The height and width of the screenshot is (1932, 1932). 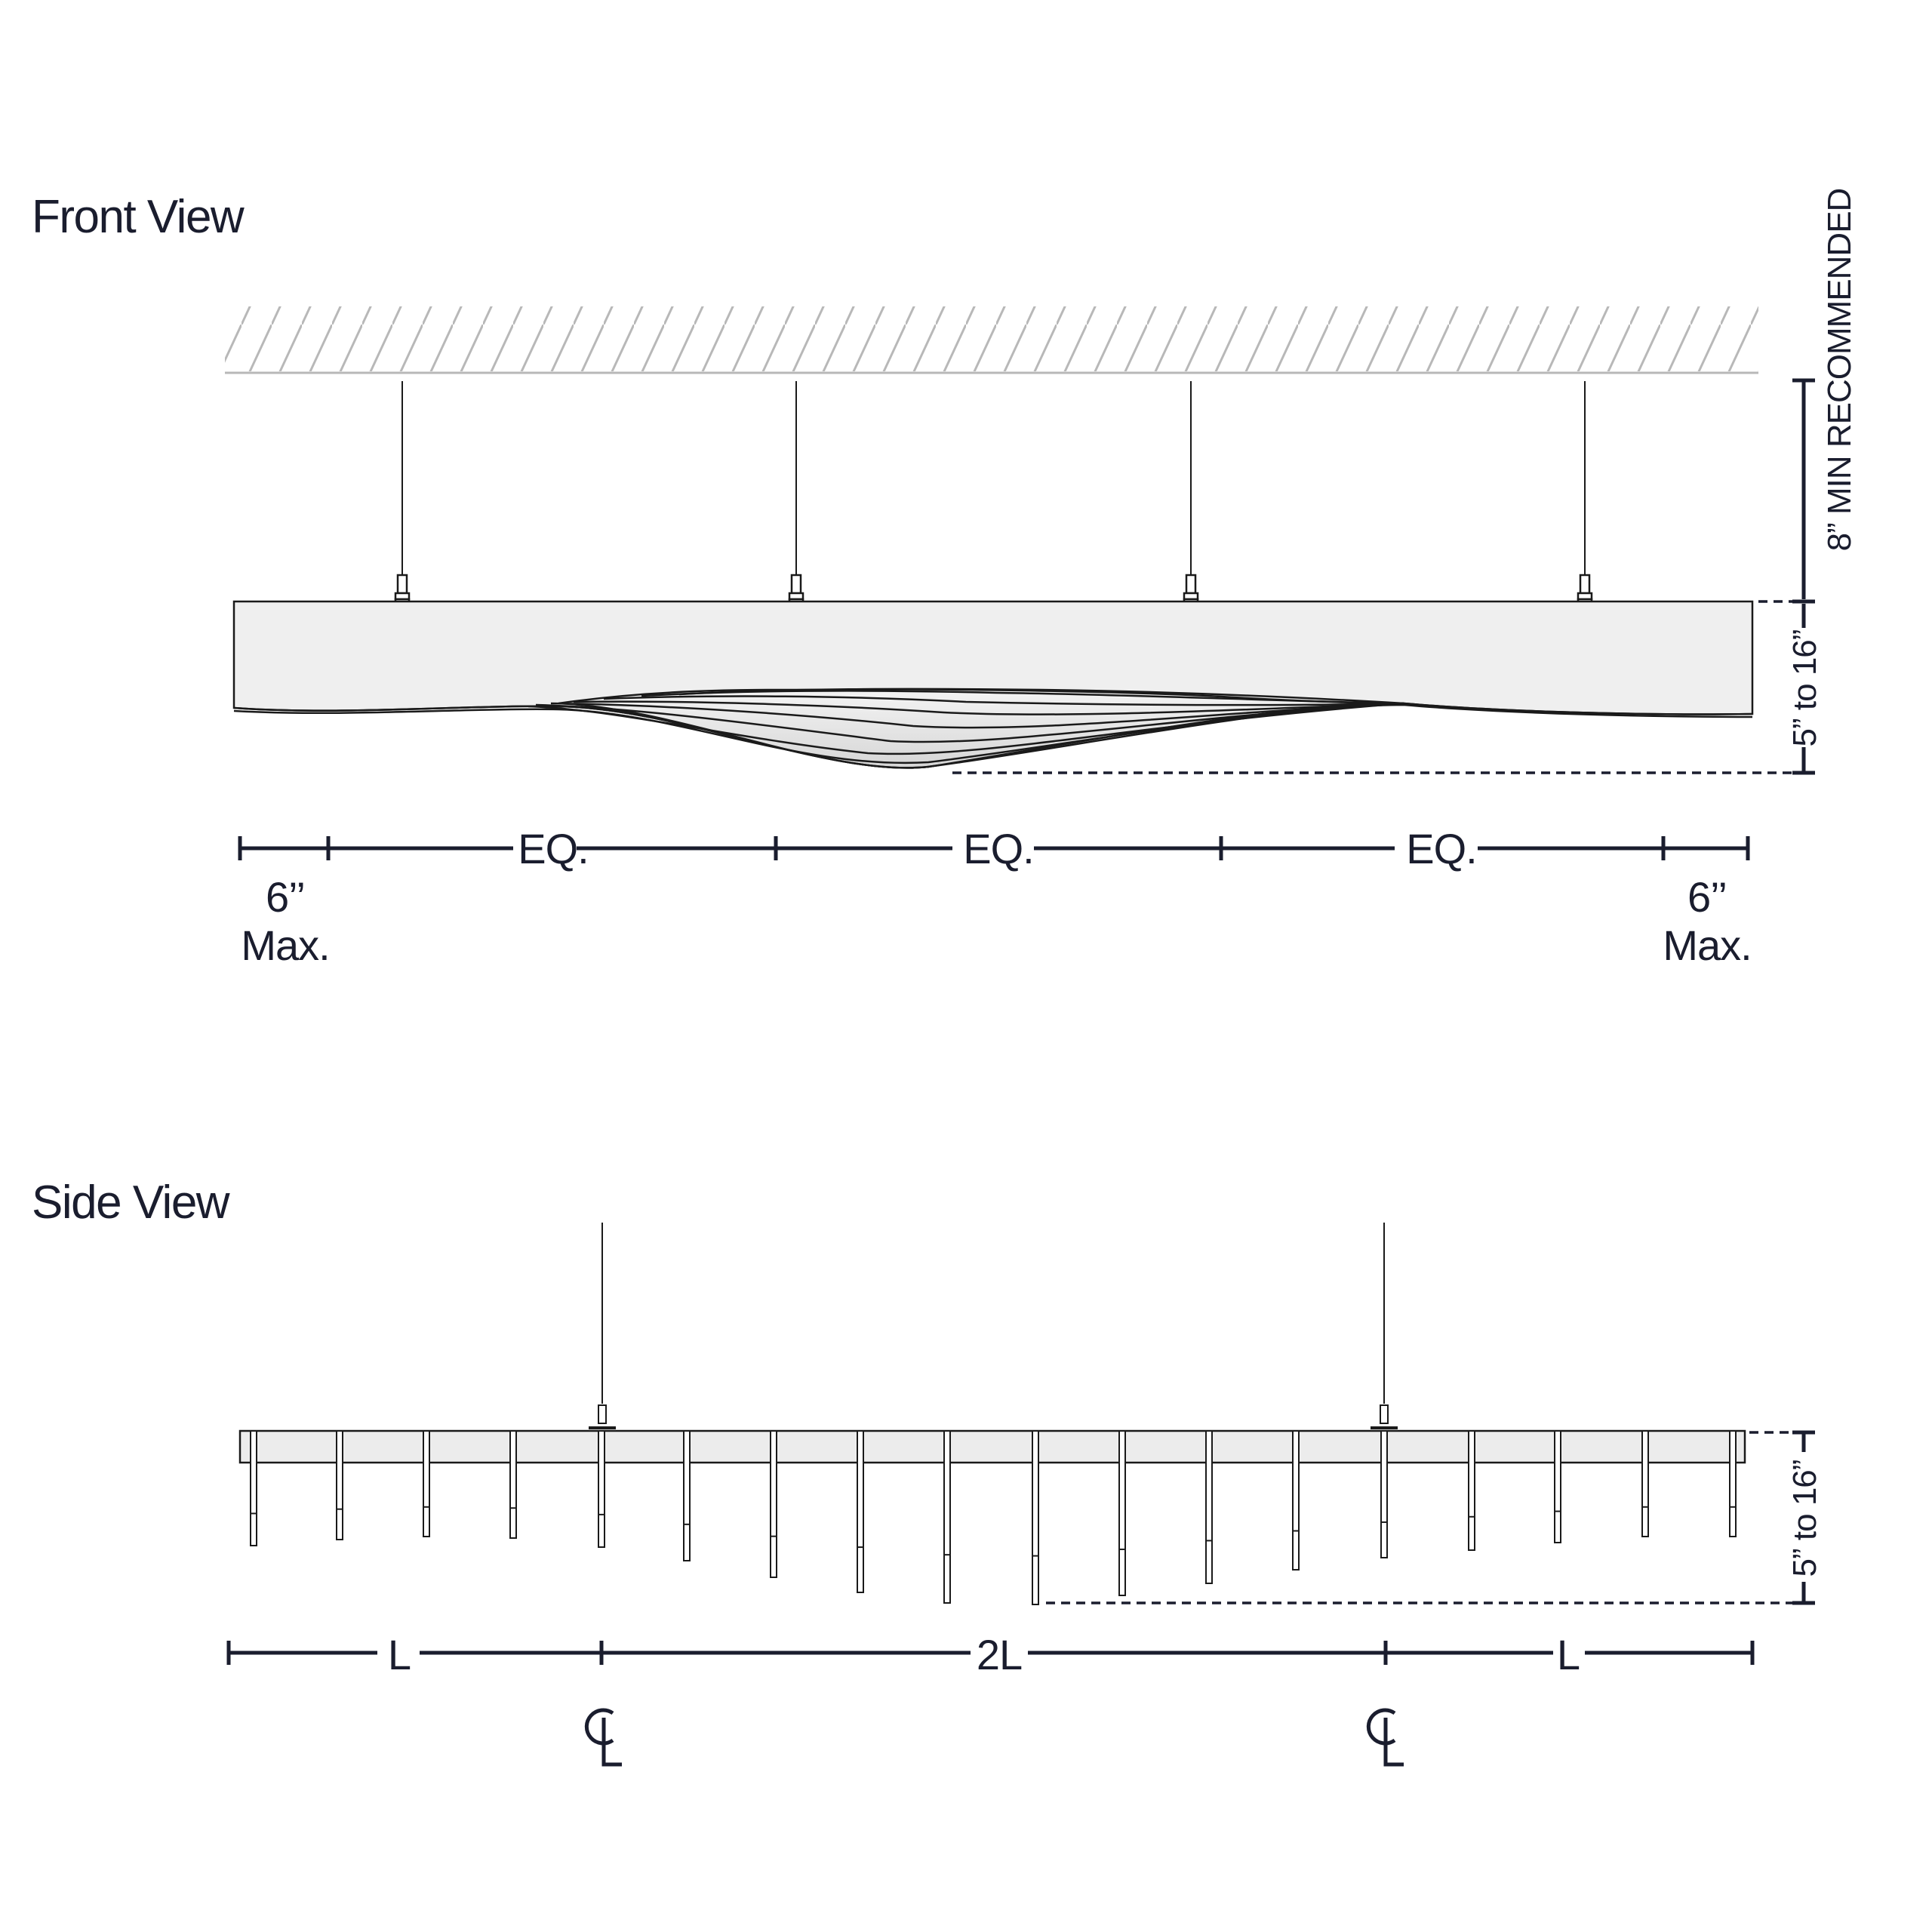 I want to click on ceiling, so click(x=991, y=340).